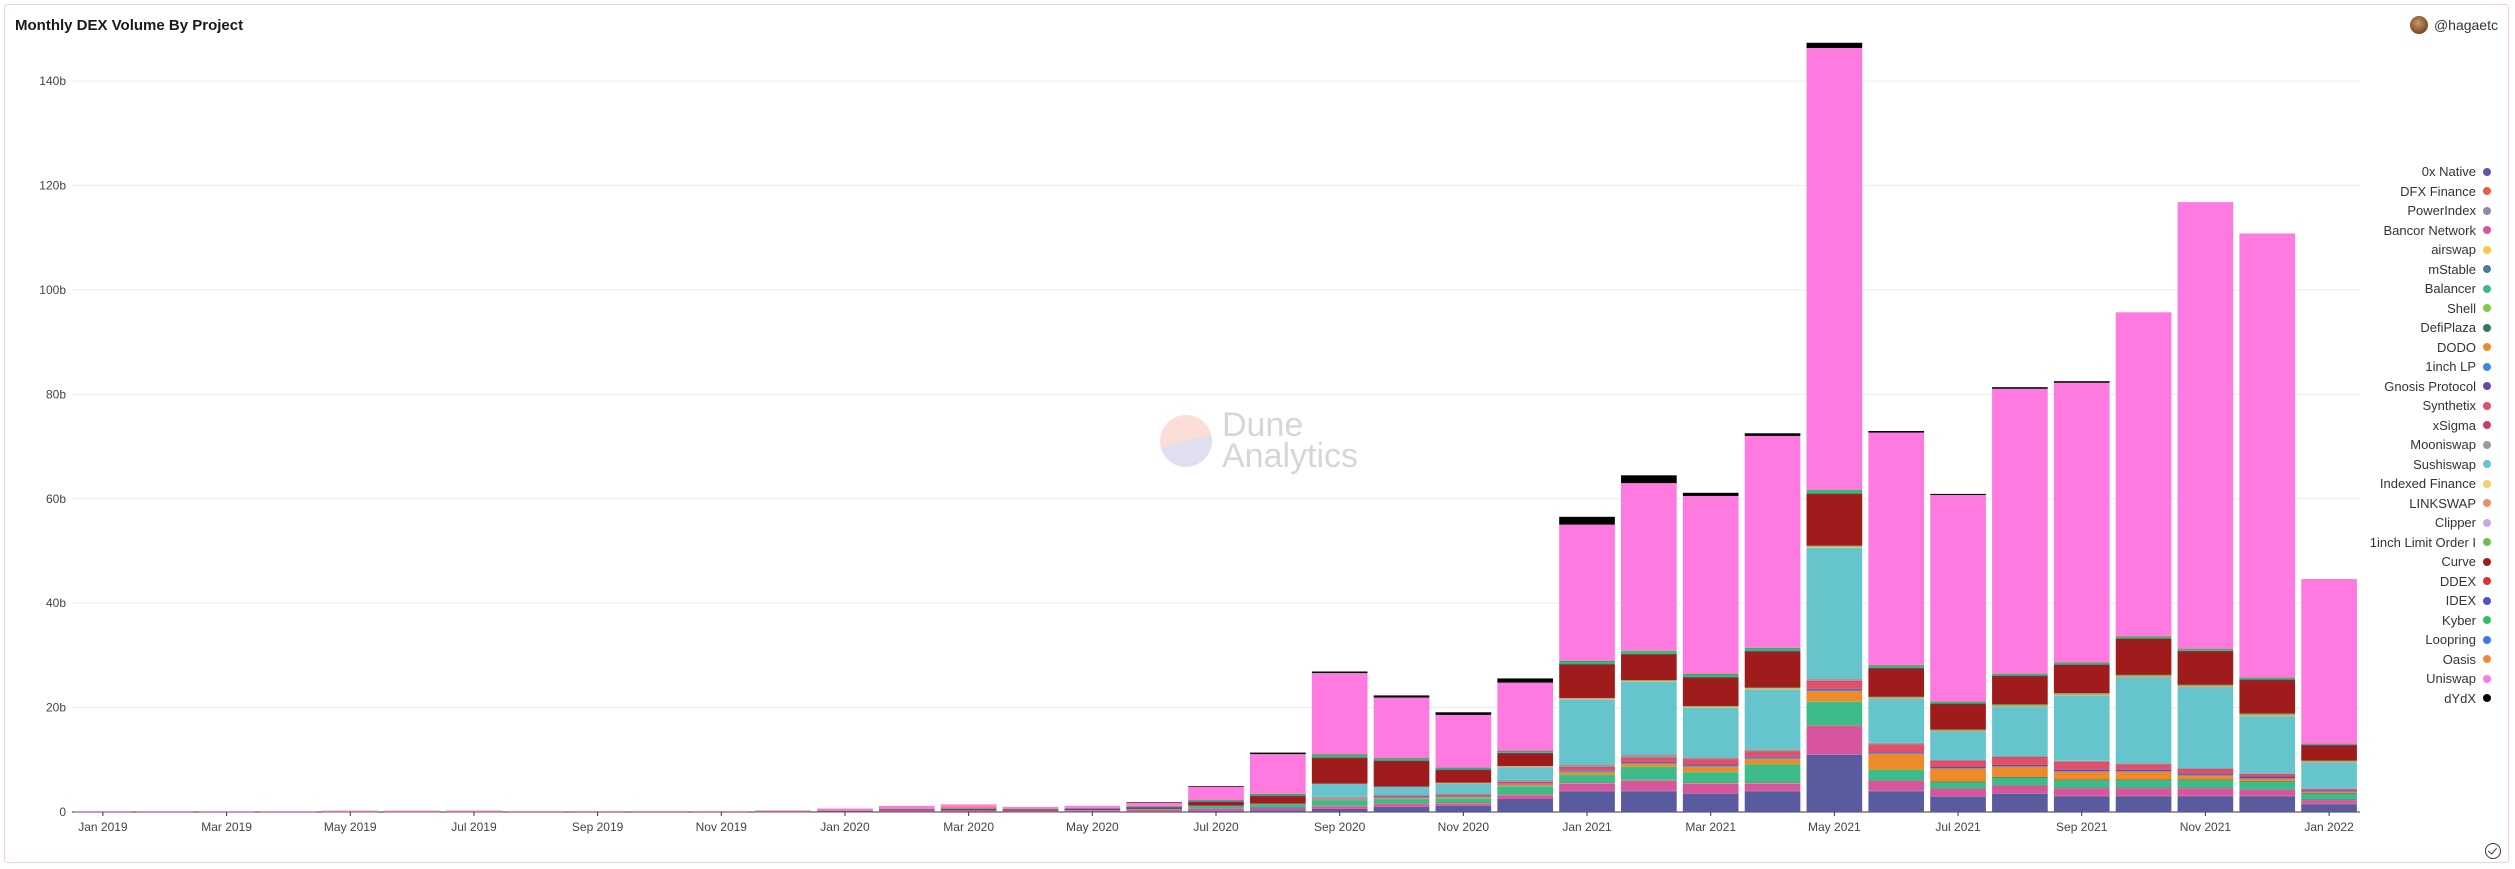  I want to click on legend-item: Kyber, so click(2396, 621).